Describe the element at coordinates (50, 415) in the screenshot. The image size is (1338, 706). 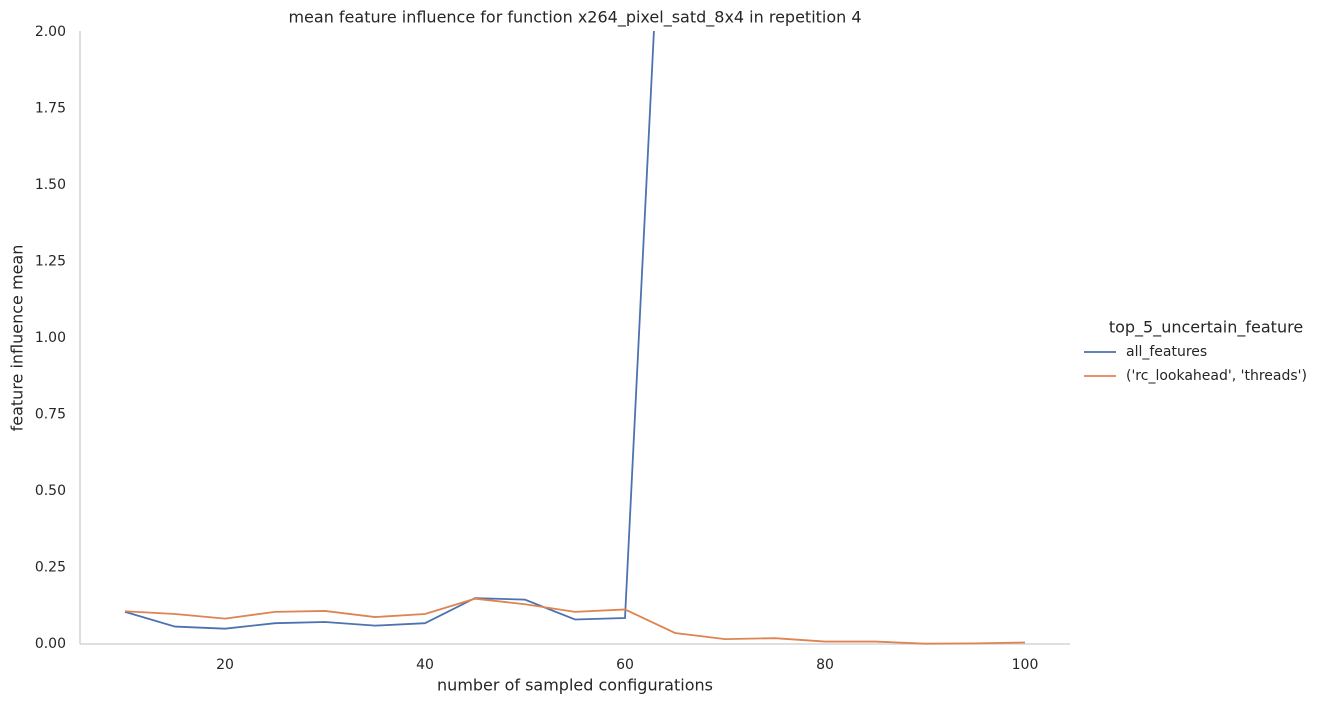
I see `y-tick-label: 0.75` at that location.